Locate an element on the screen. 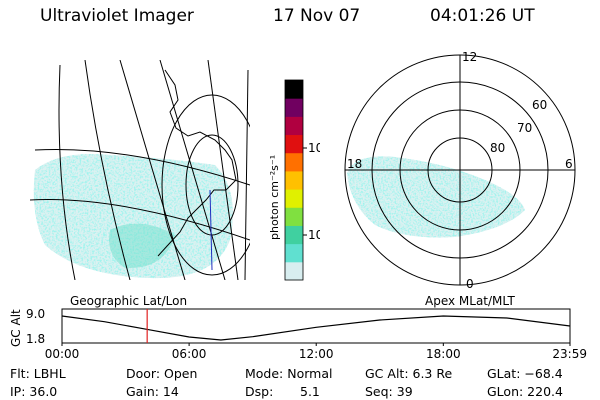 This screenshot has width=600, height=400. aurora-speckle-left is located at coordinates (133, 216).